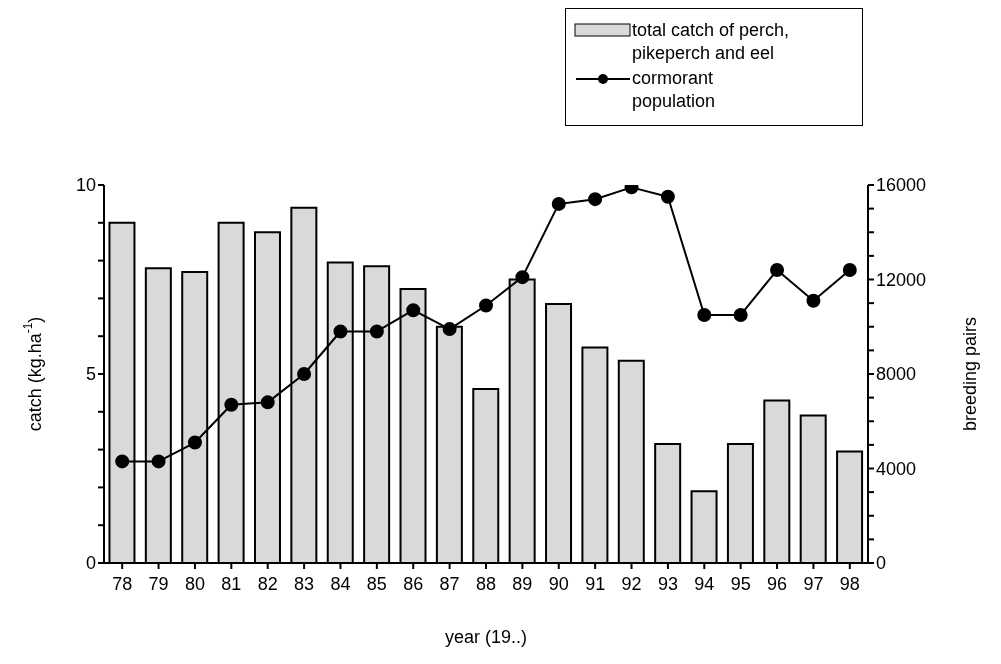  Describe the element at coordinates (449, 583) in the screenshot. I see `x-tick-label: 87` at that location.